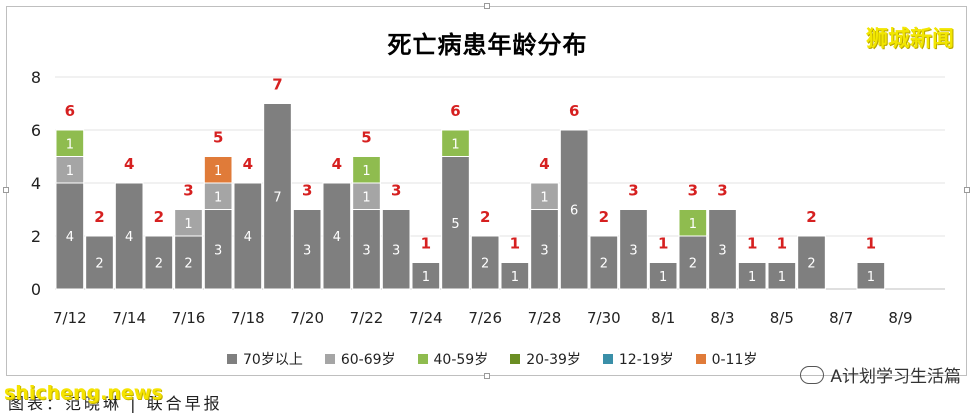 Image resolution: width=975 pixels, height=416 pixels. I want to click on figure-caption: 图表：范晓琳 | 联合早报, so click(115, 403).